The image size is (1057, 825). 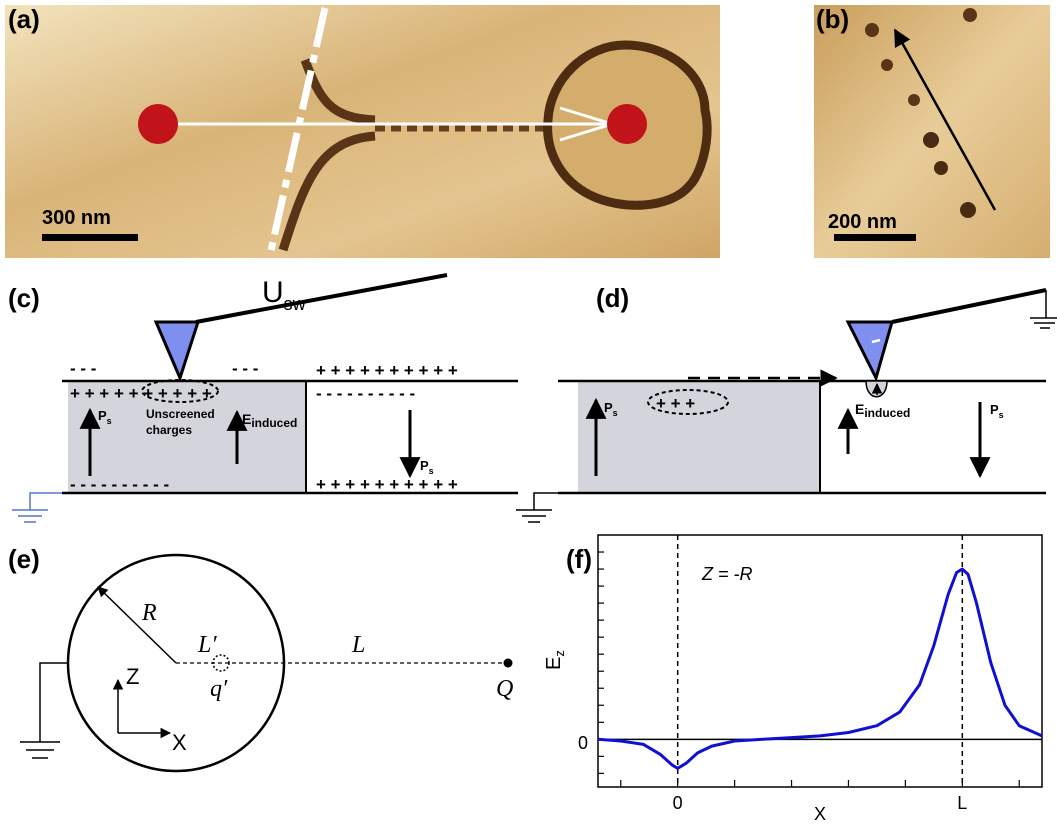 I want to click on Lprime-label: L′, so click(x=207, y=645).